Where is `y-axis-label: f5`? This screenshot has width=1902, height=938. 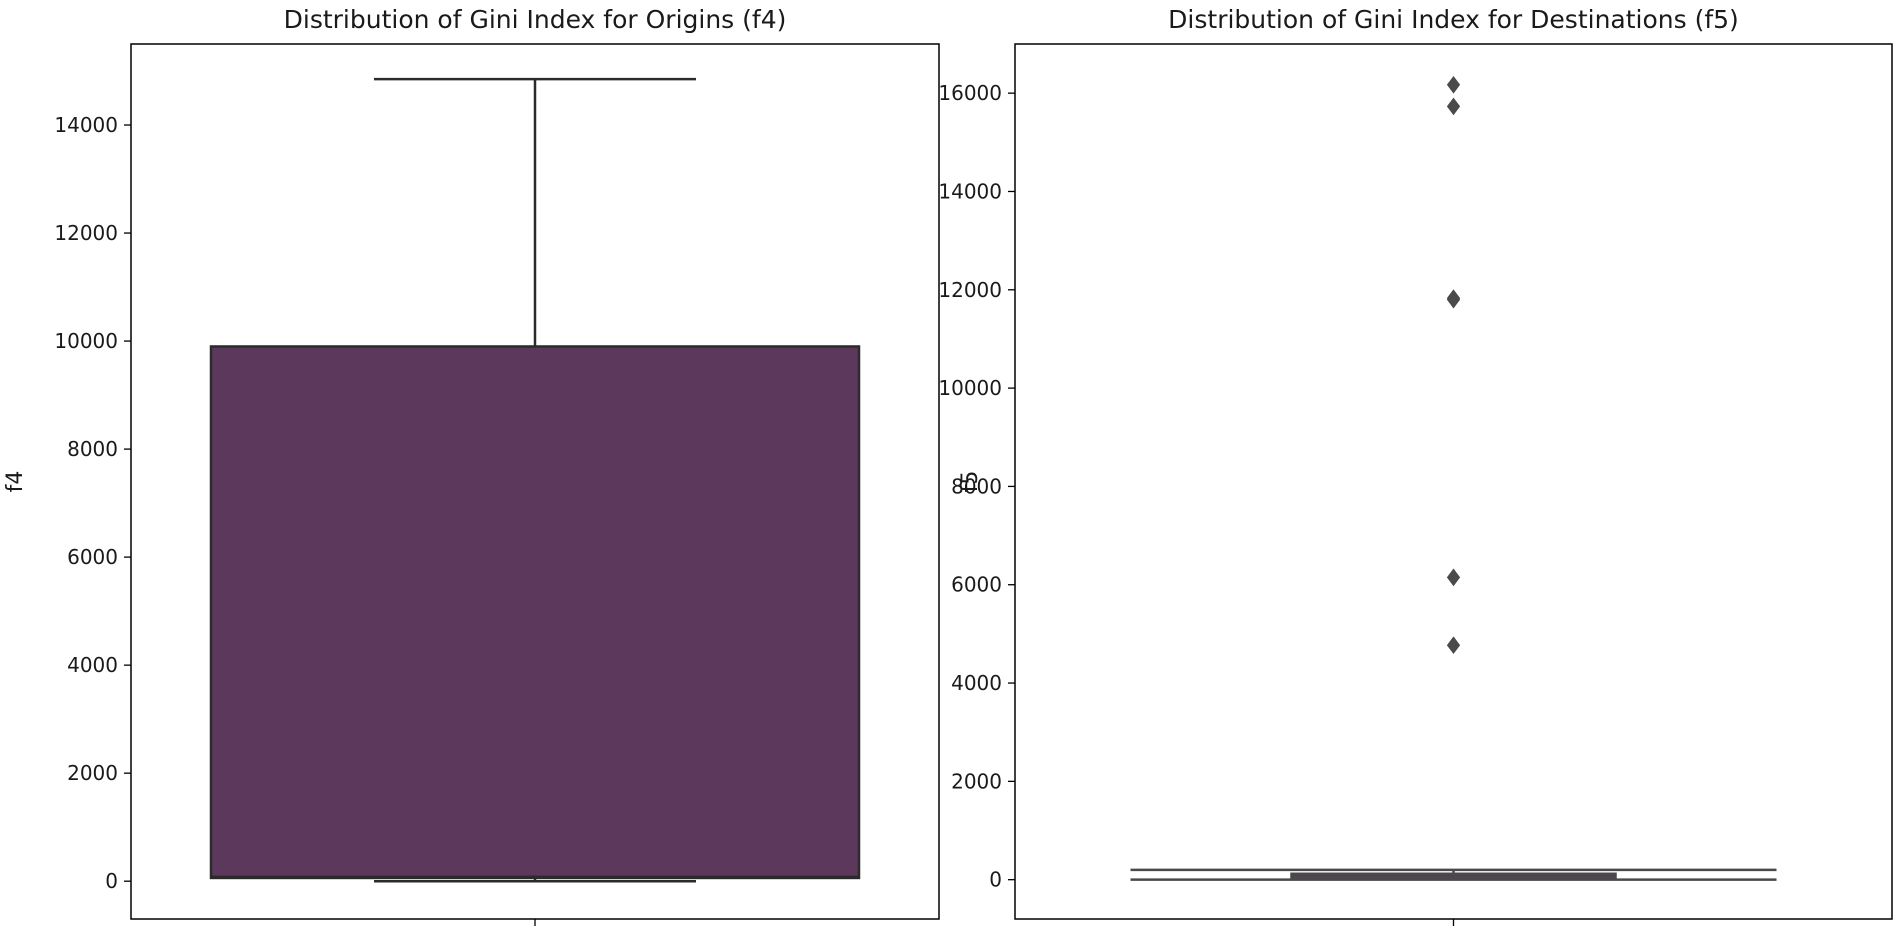
y-axis-label: f5 is located at coordinates (970, 482).